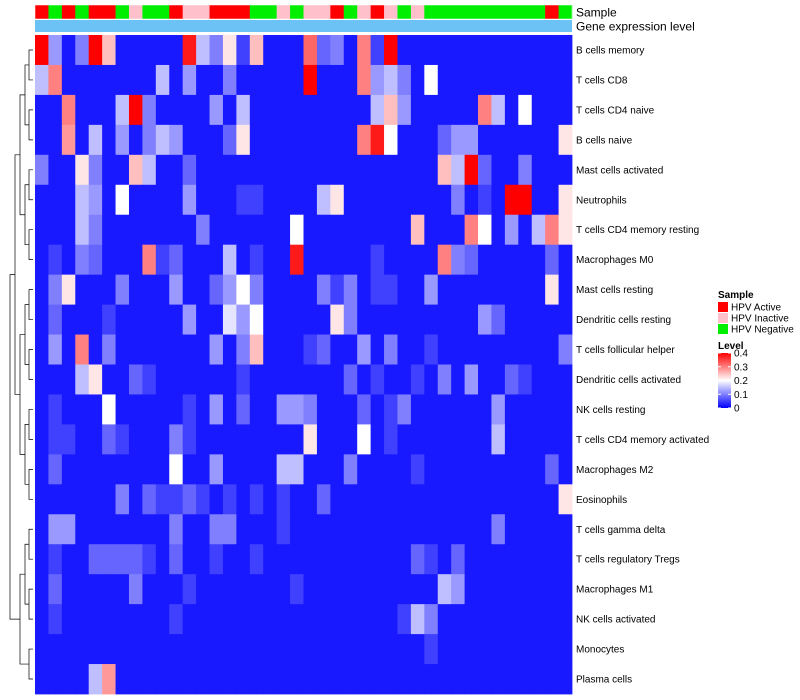 Image resolution: width=800 pixels, height=700 pixels. What do you see at coordinates (615, 260) in the screenshot?
I see `row-label: Macrophages M0` at bounding box center [615, 260].